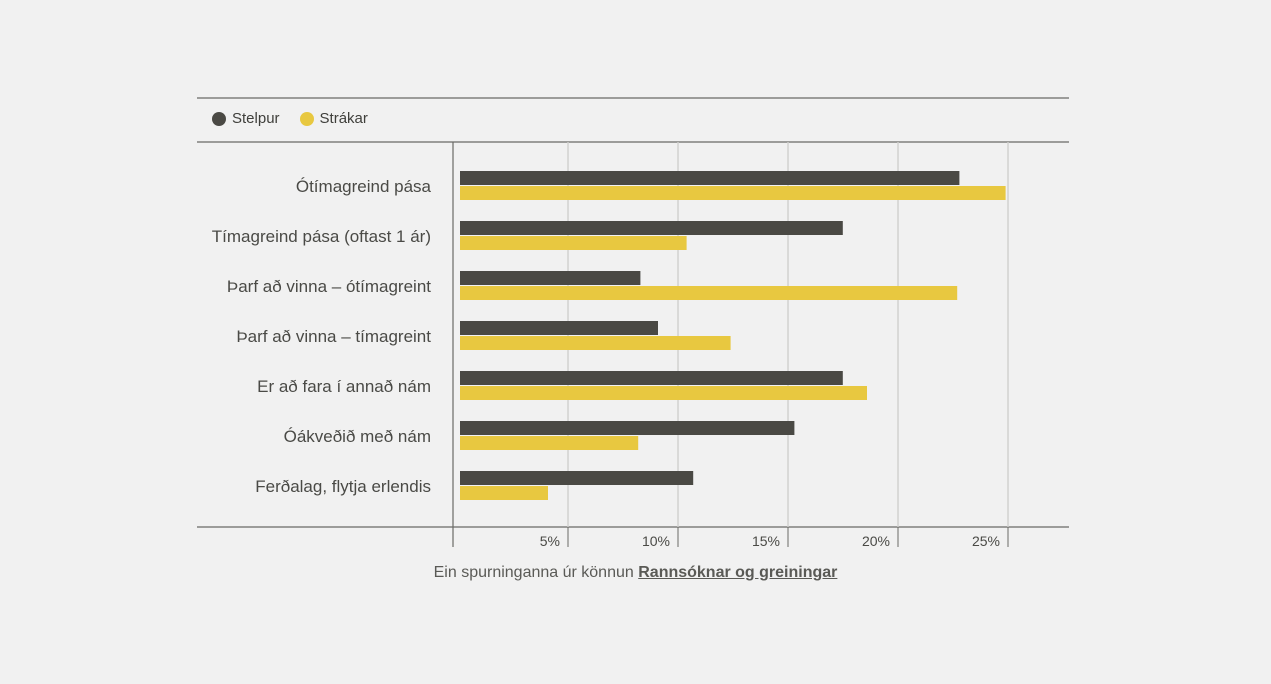 The width and height of the screenshot is (1271, 684). I want to click on category-label: Þarf að vinna – ótímagreint, so click(329, 286).